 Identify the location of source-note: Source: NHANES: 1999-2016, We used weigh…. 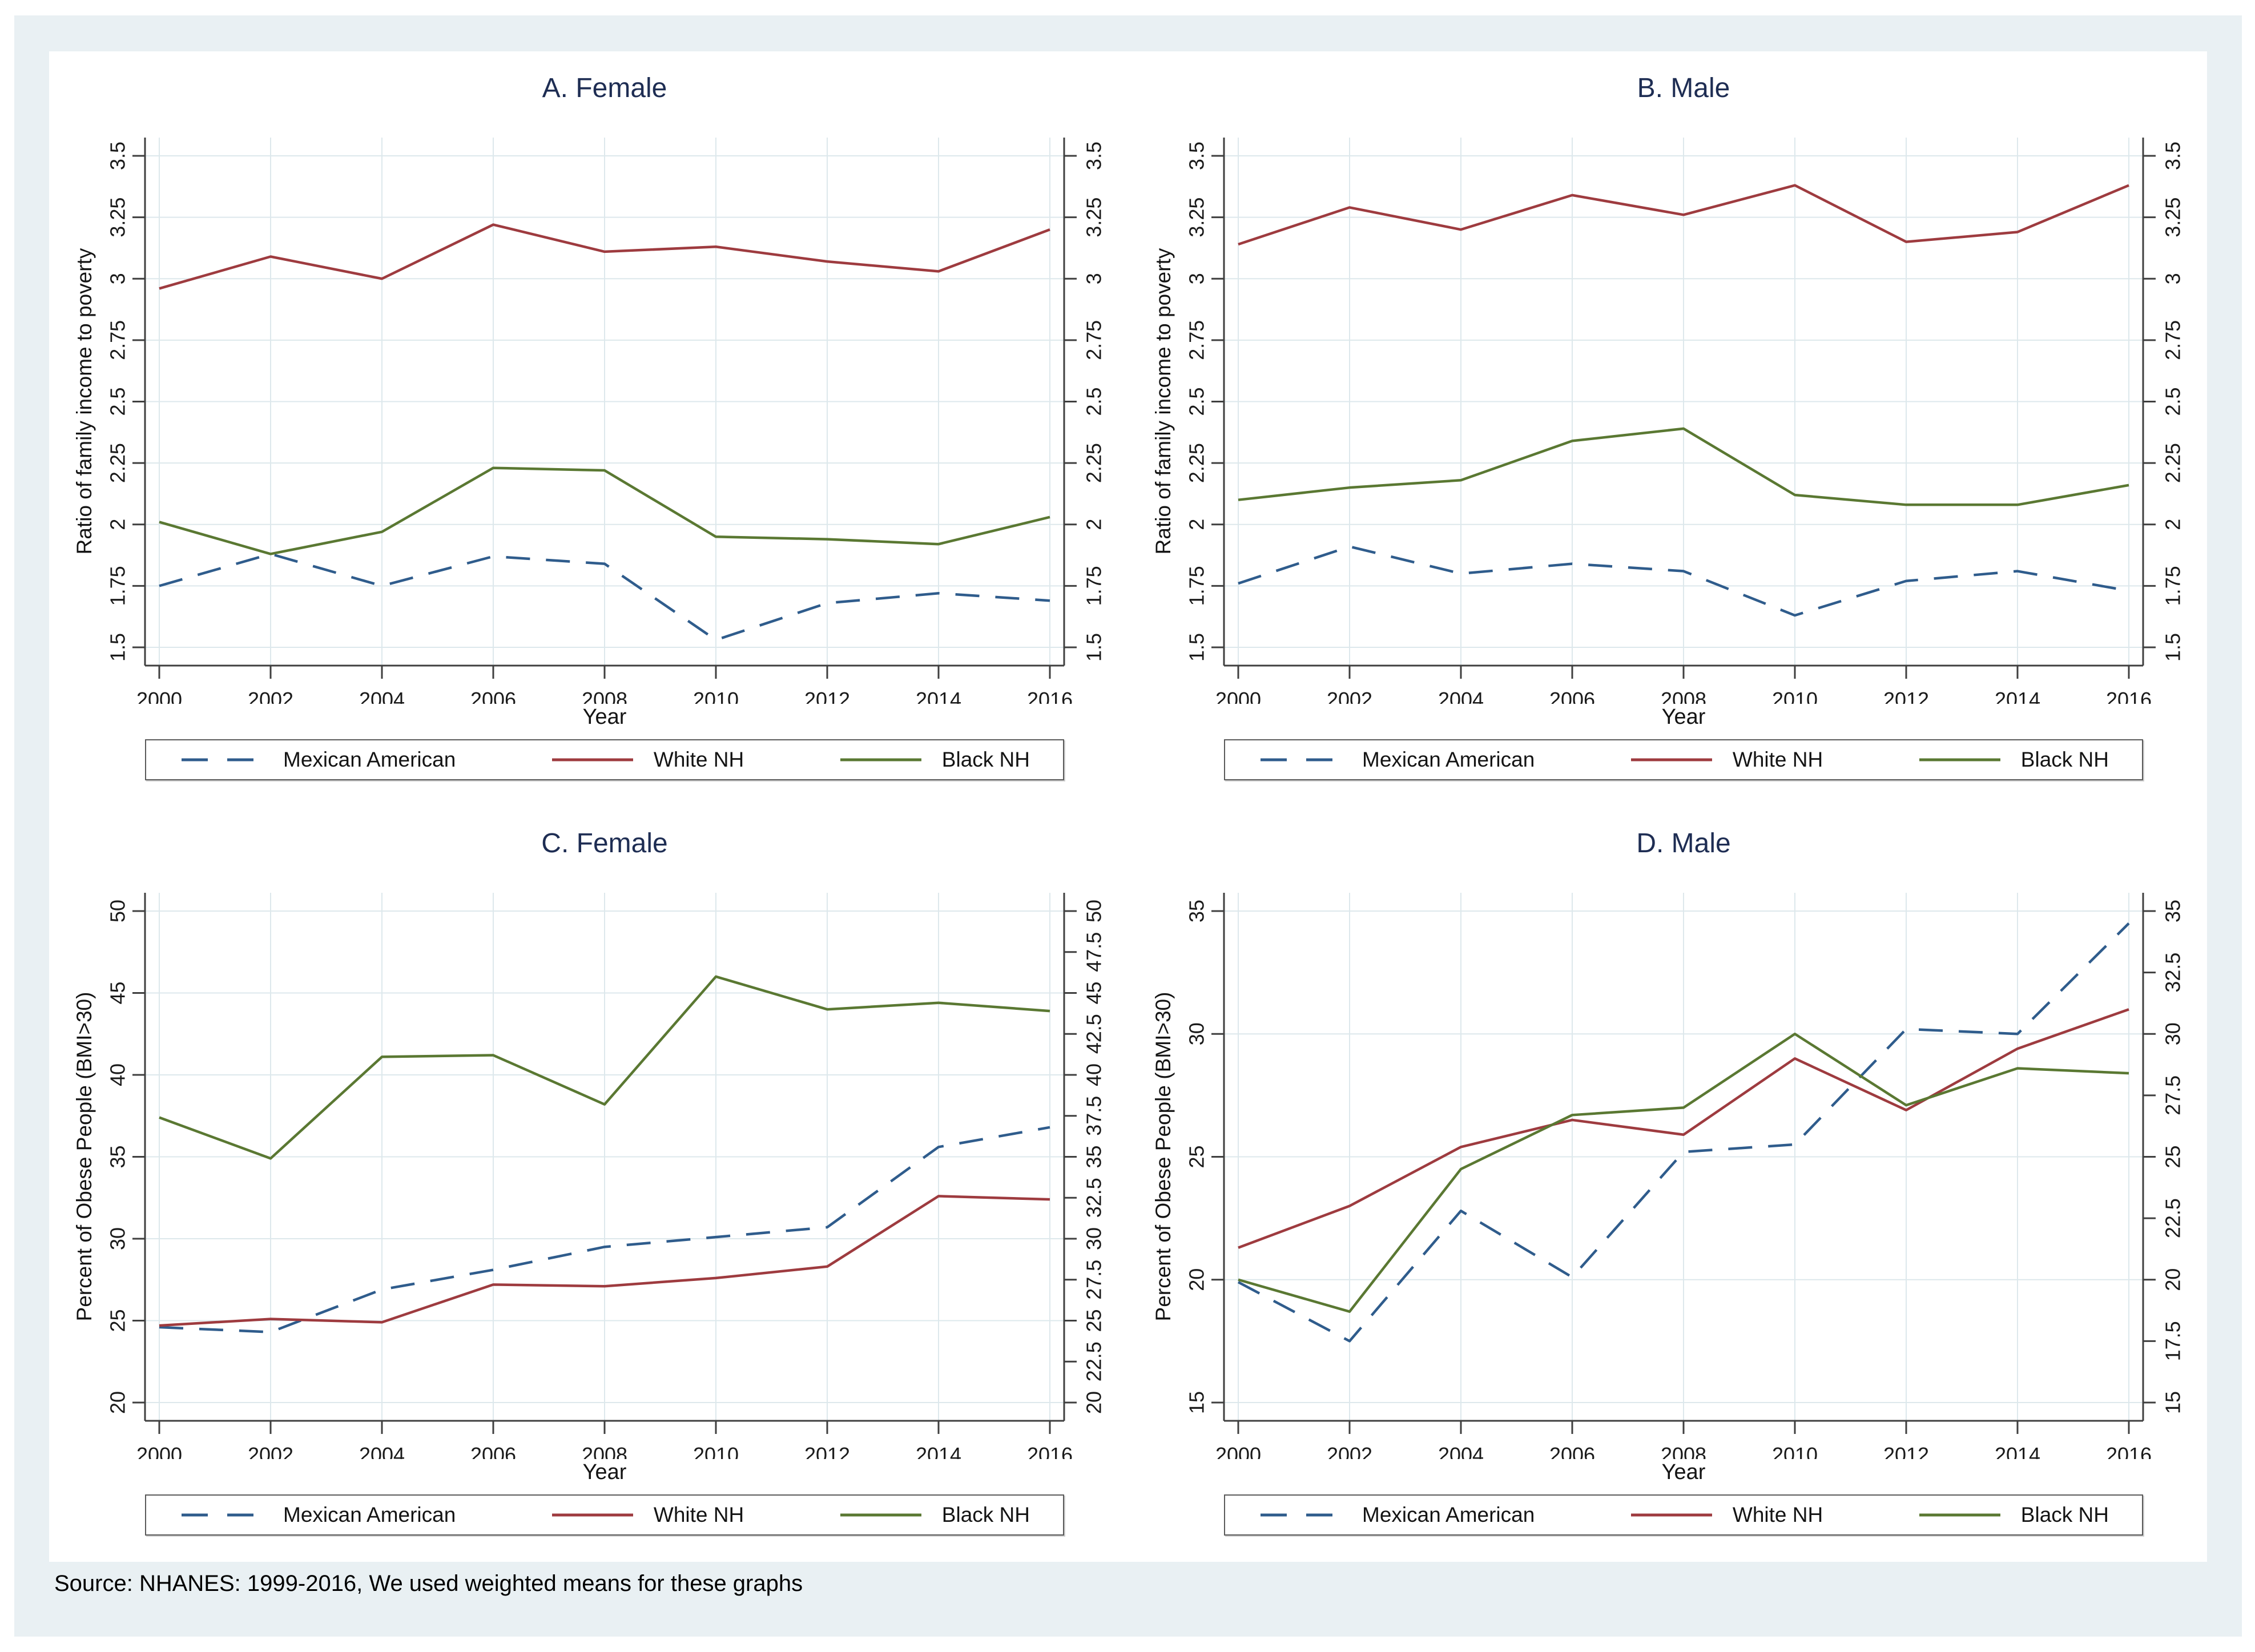
(429, 1583).